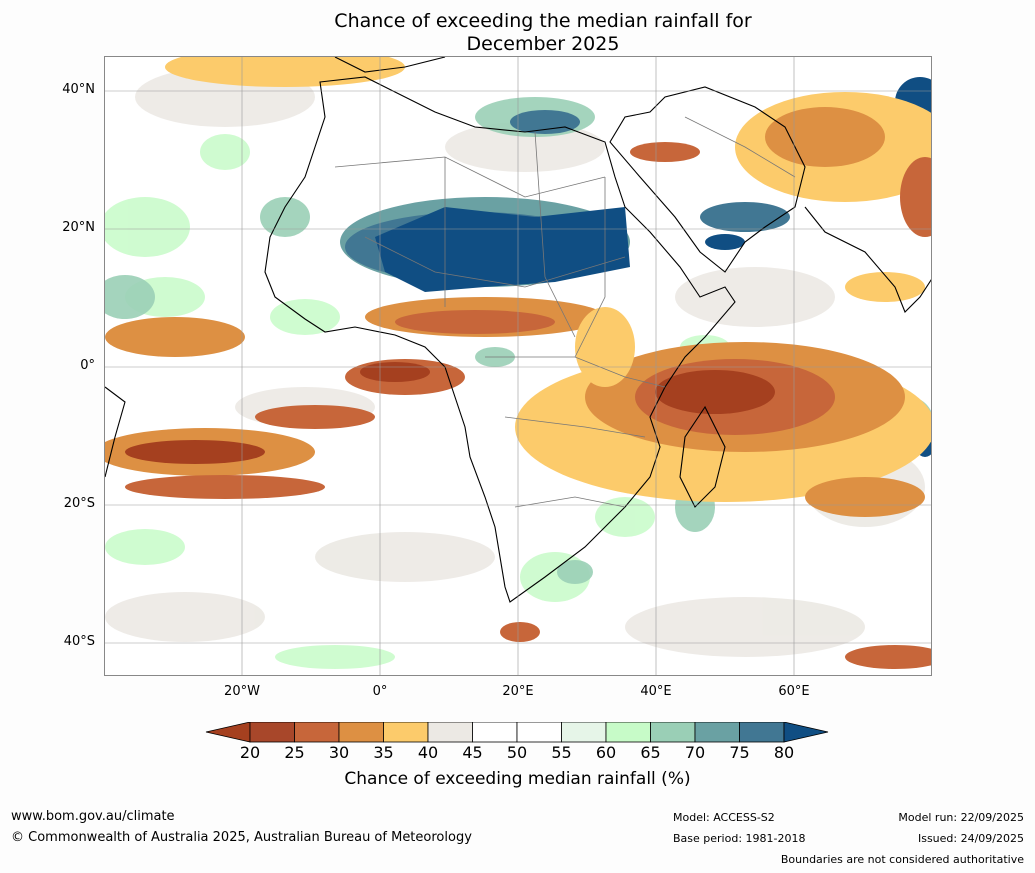 The width and height of the screenshot is (1035, 873). What do you see at coordinates (970, 838) in the screenshot?
I see `footer-issued: Issued: 24/09/2025` at bounding box center [970, 838].